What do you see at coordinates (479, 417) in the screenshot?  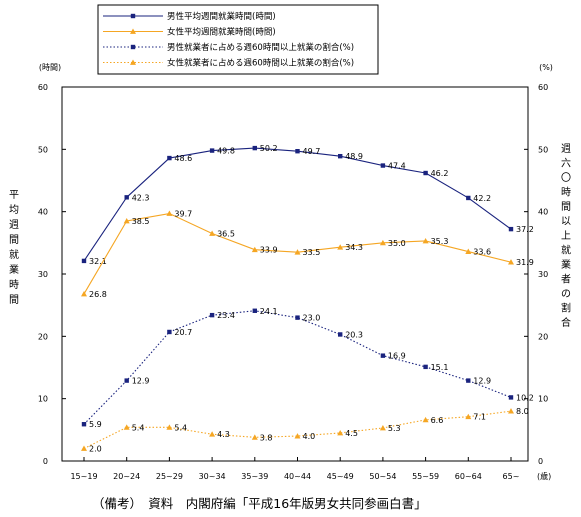 I see `data-label: 7.1` at bounding box center [479, 417].